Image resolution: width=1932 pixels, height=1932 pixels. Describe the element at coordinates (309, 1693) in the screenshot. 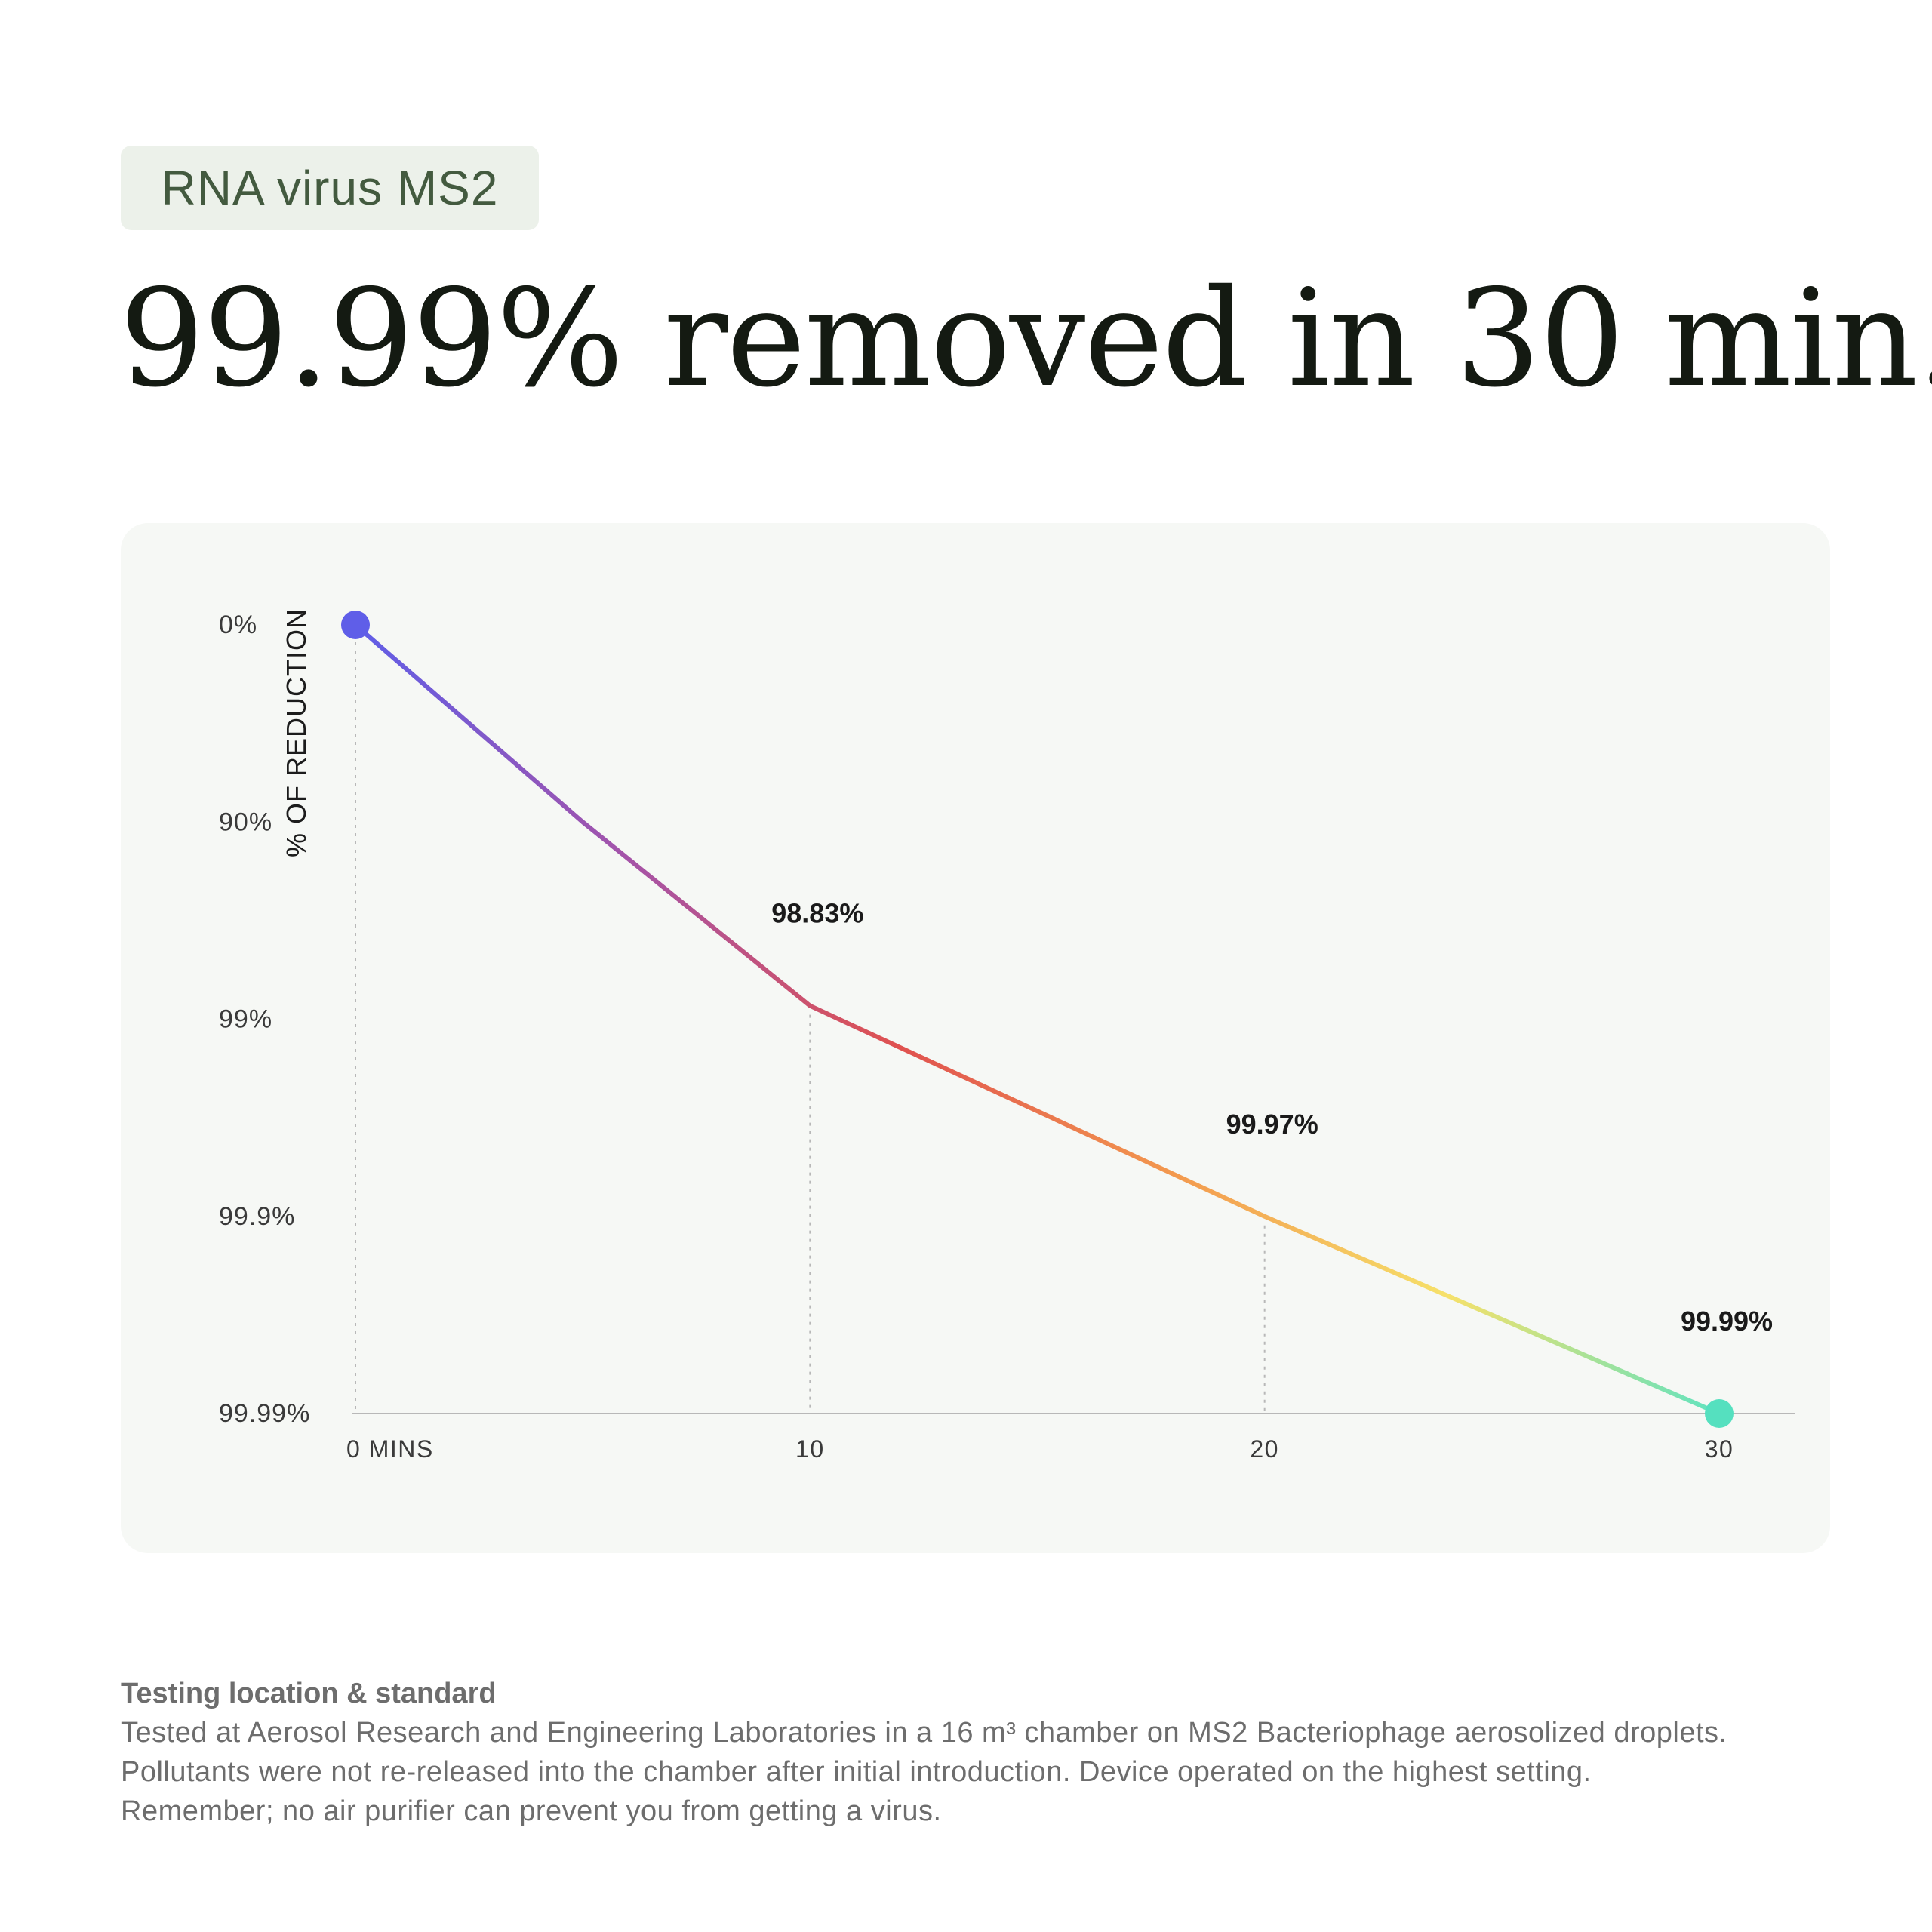

I see `footnote-title: Testing location & standard` at that location.